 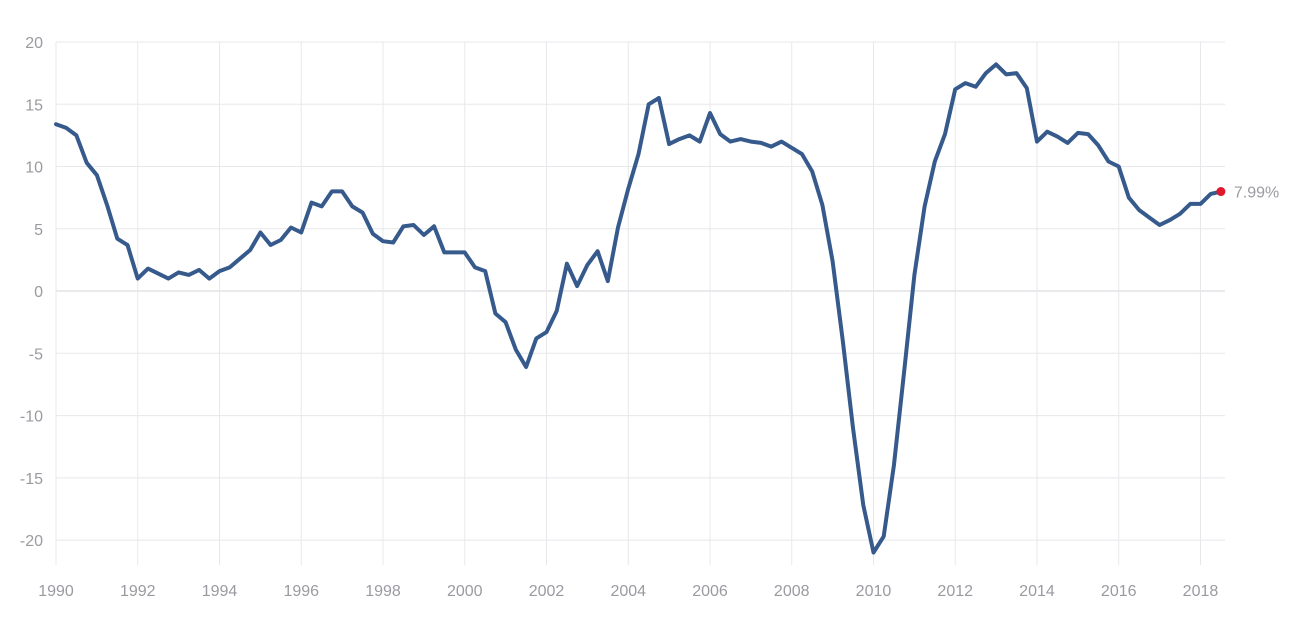 I want to click on y-tick-label: 10, so click(x=34, y=168).